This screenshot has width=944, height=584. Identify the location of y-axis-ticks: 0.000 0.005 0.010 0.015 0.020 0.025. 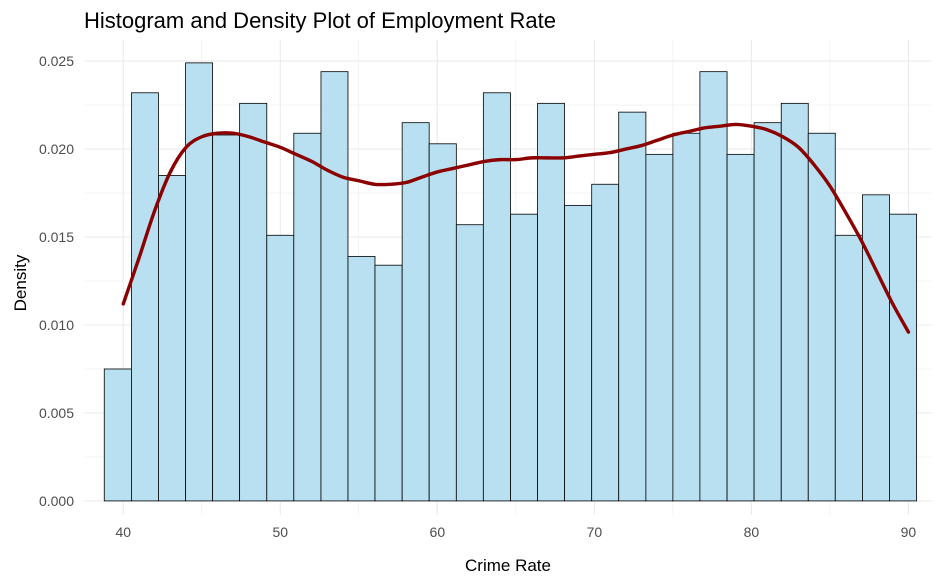
(56, 281).